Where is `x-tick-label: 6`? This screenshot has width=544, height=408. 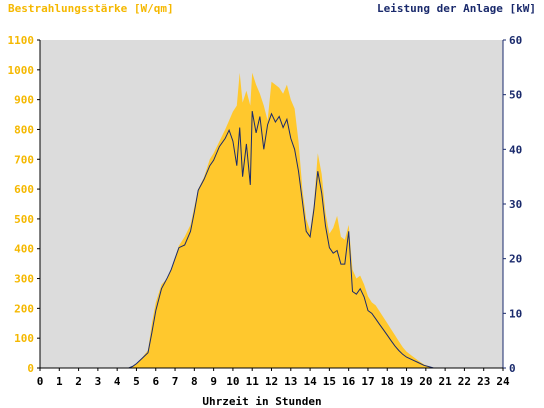
x-tick-label: 6 is located at coordinates (155, 381).